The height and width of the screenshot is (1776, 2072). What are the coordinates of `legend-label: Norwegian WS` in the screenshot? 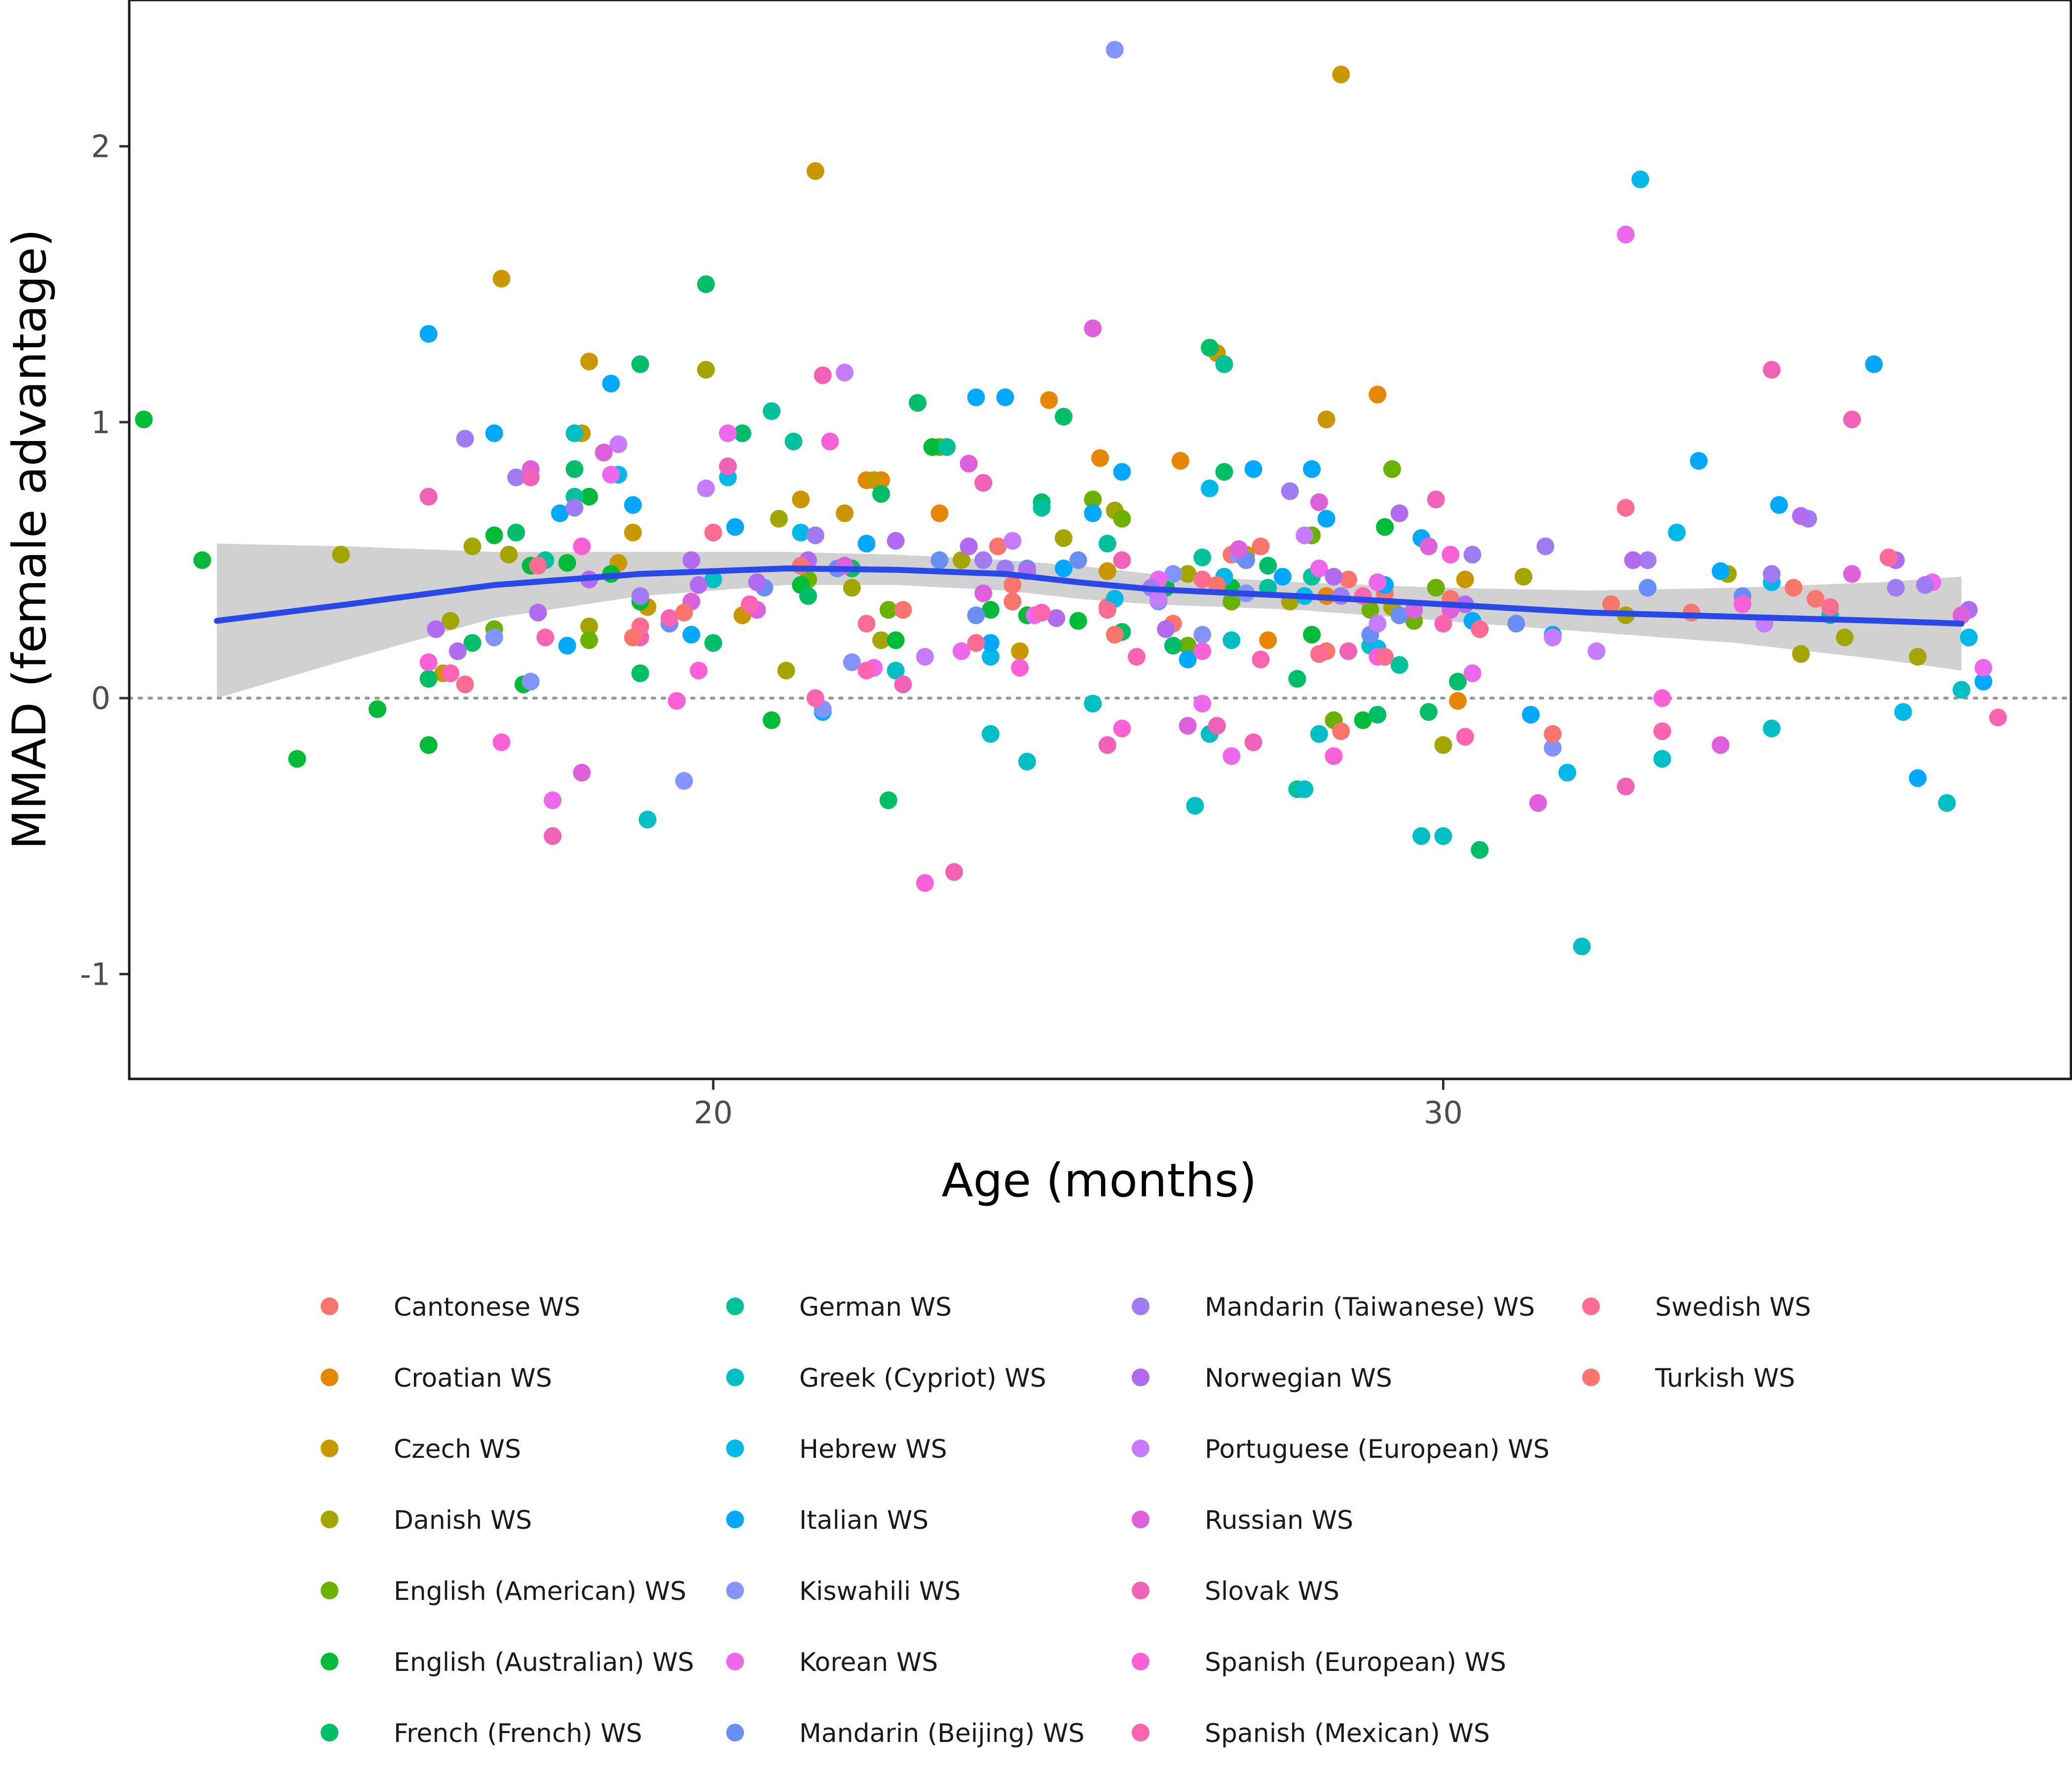 It's located at (1299, 1379).